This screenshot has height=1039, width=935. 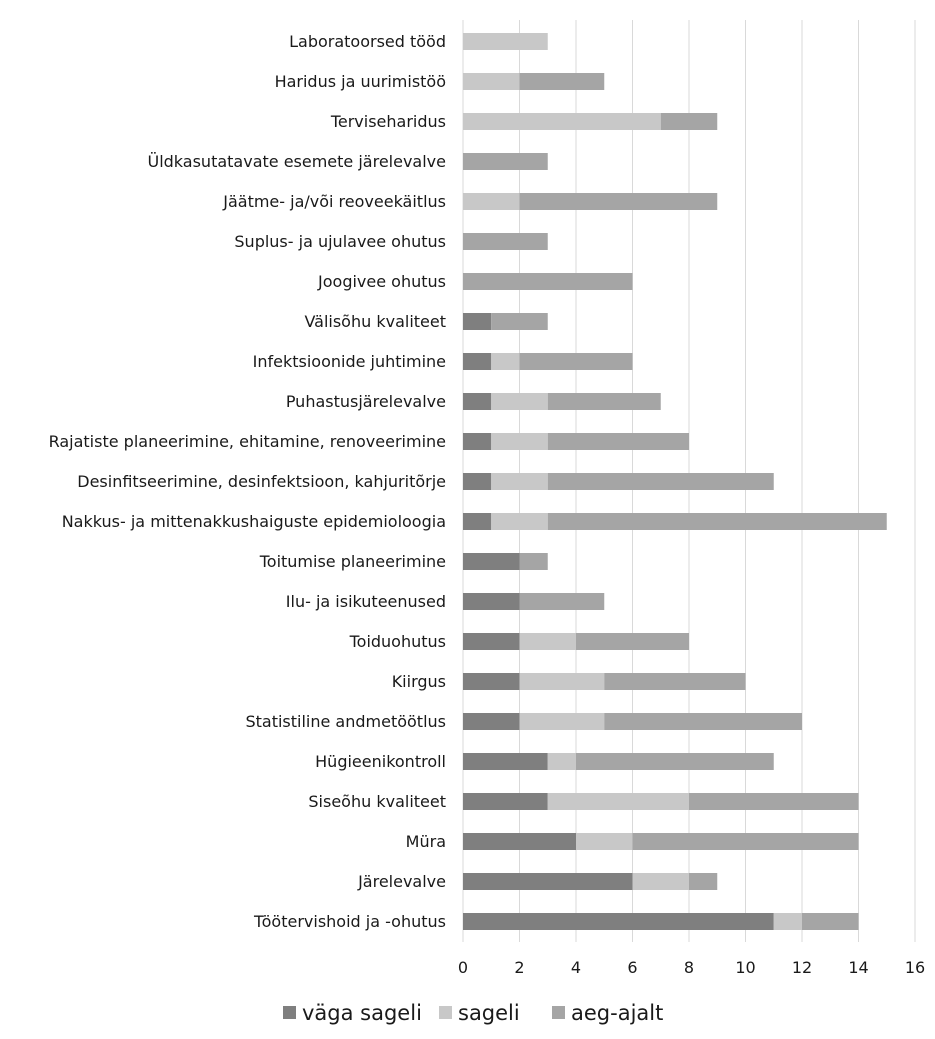 What do you see at coordinates (345, 721) in the screenshot?
I see `category-label: Statistiline andmetöötlus` at bounding box center [345, 721].